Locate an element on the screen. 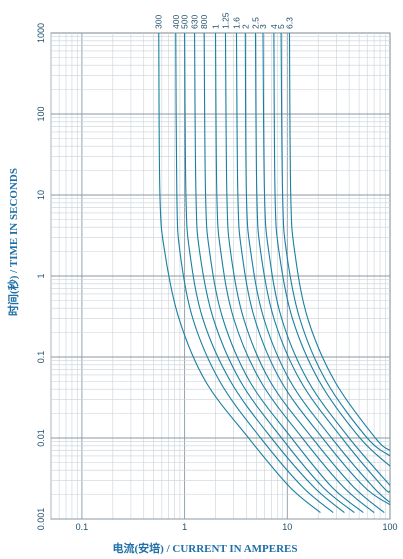  y-tick-labels: 0.001 0.01 0.1 1 10 100 1000 is located at coordinates (41, 276).